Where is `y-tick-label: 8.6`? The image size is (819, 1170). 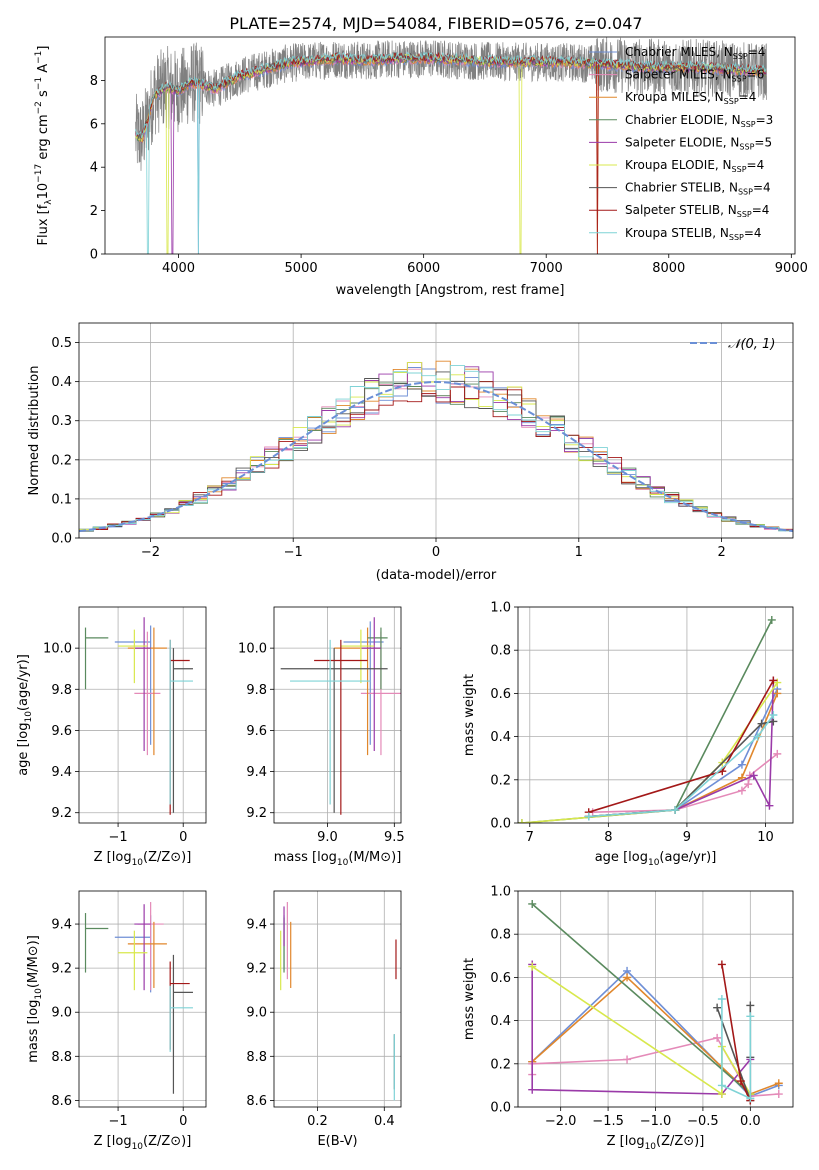 y-tick-label: 8.6 is located at coordinates (61, 1101).